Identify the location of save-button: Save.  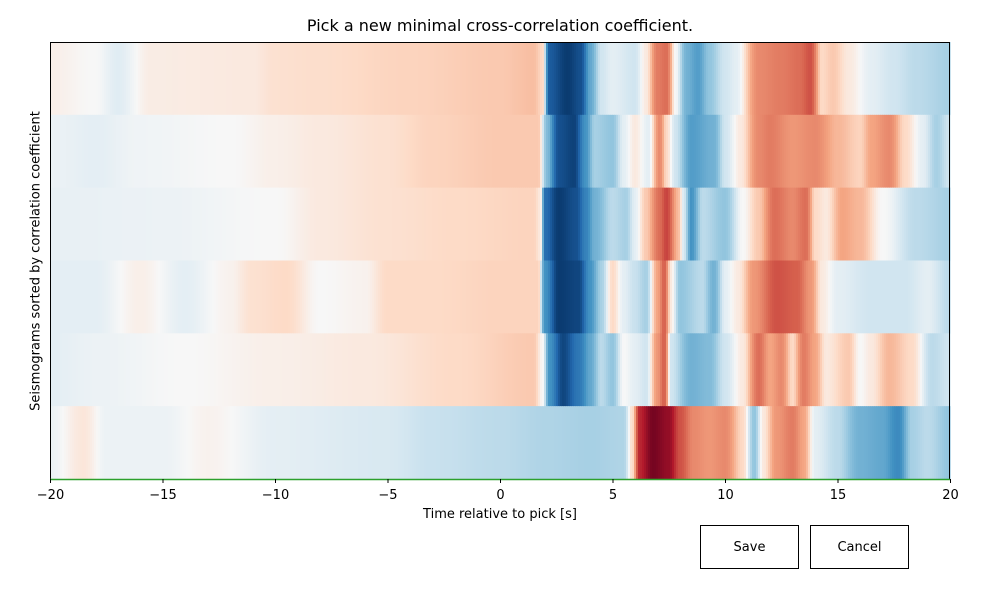
(749, 547).